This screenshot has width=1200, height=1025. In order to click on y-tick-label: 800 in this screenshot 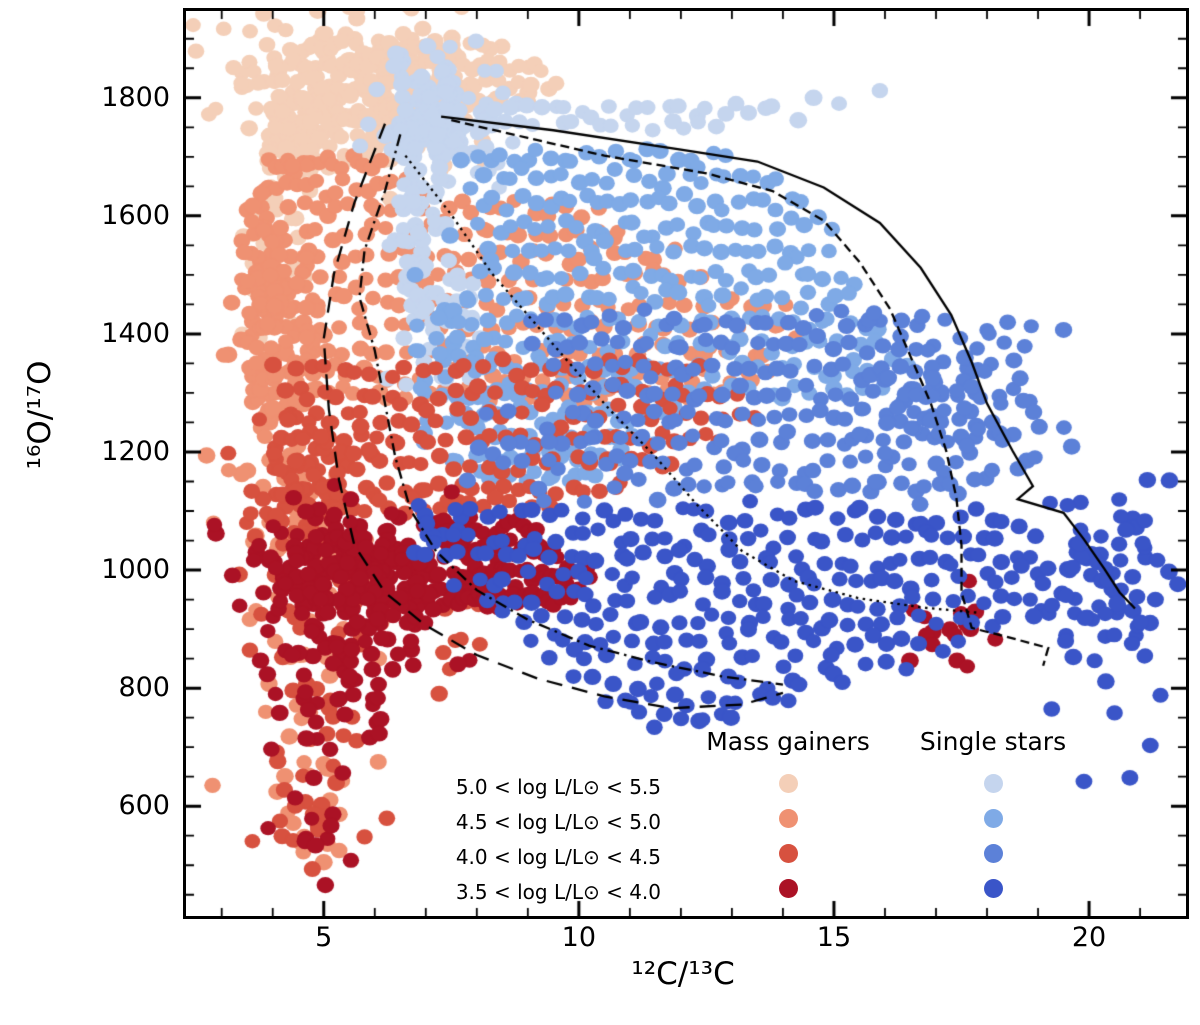, I will do `click(144, 688)`.